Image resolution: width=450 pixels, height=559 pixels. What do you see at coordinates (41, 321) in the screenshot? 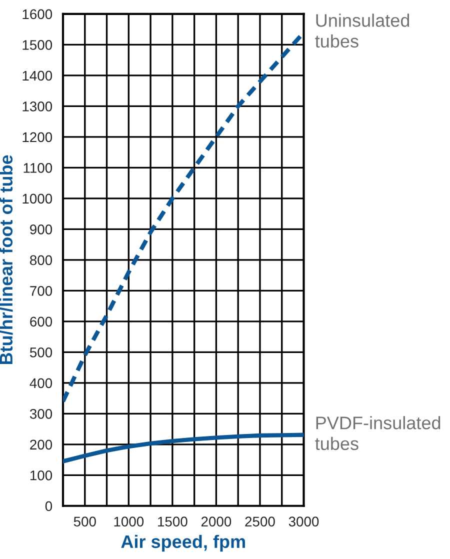
I see `y-tick-label: 600` at bounding box center [41, 321].